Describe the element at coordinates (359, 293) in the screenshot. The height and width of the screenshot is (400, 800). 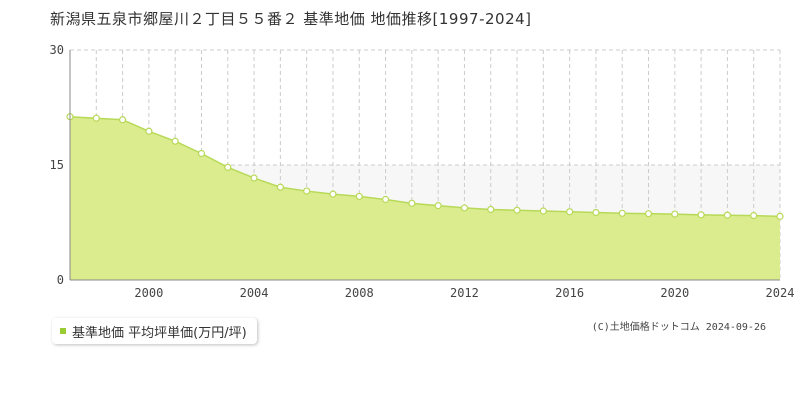
I see `x-tick-label: 2008` at that location.